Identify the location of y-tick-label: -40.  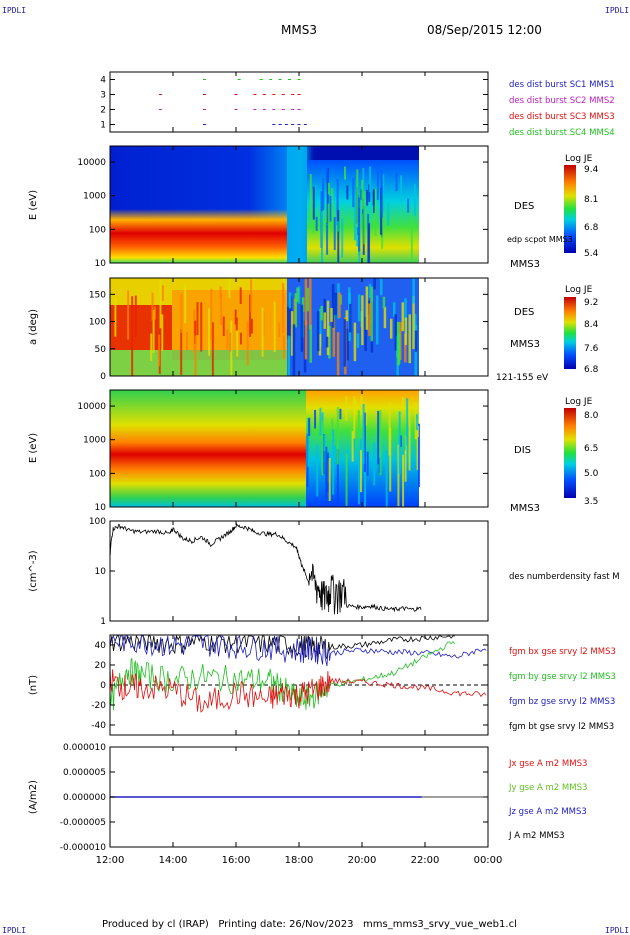
(98, 726).